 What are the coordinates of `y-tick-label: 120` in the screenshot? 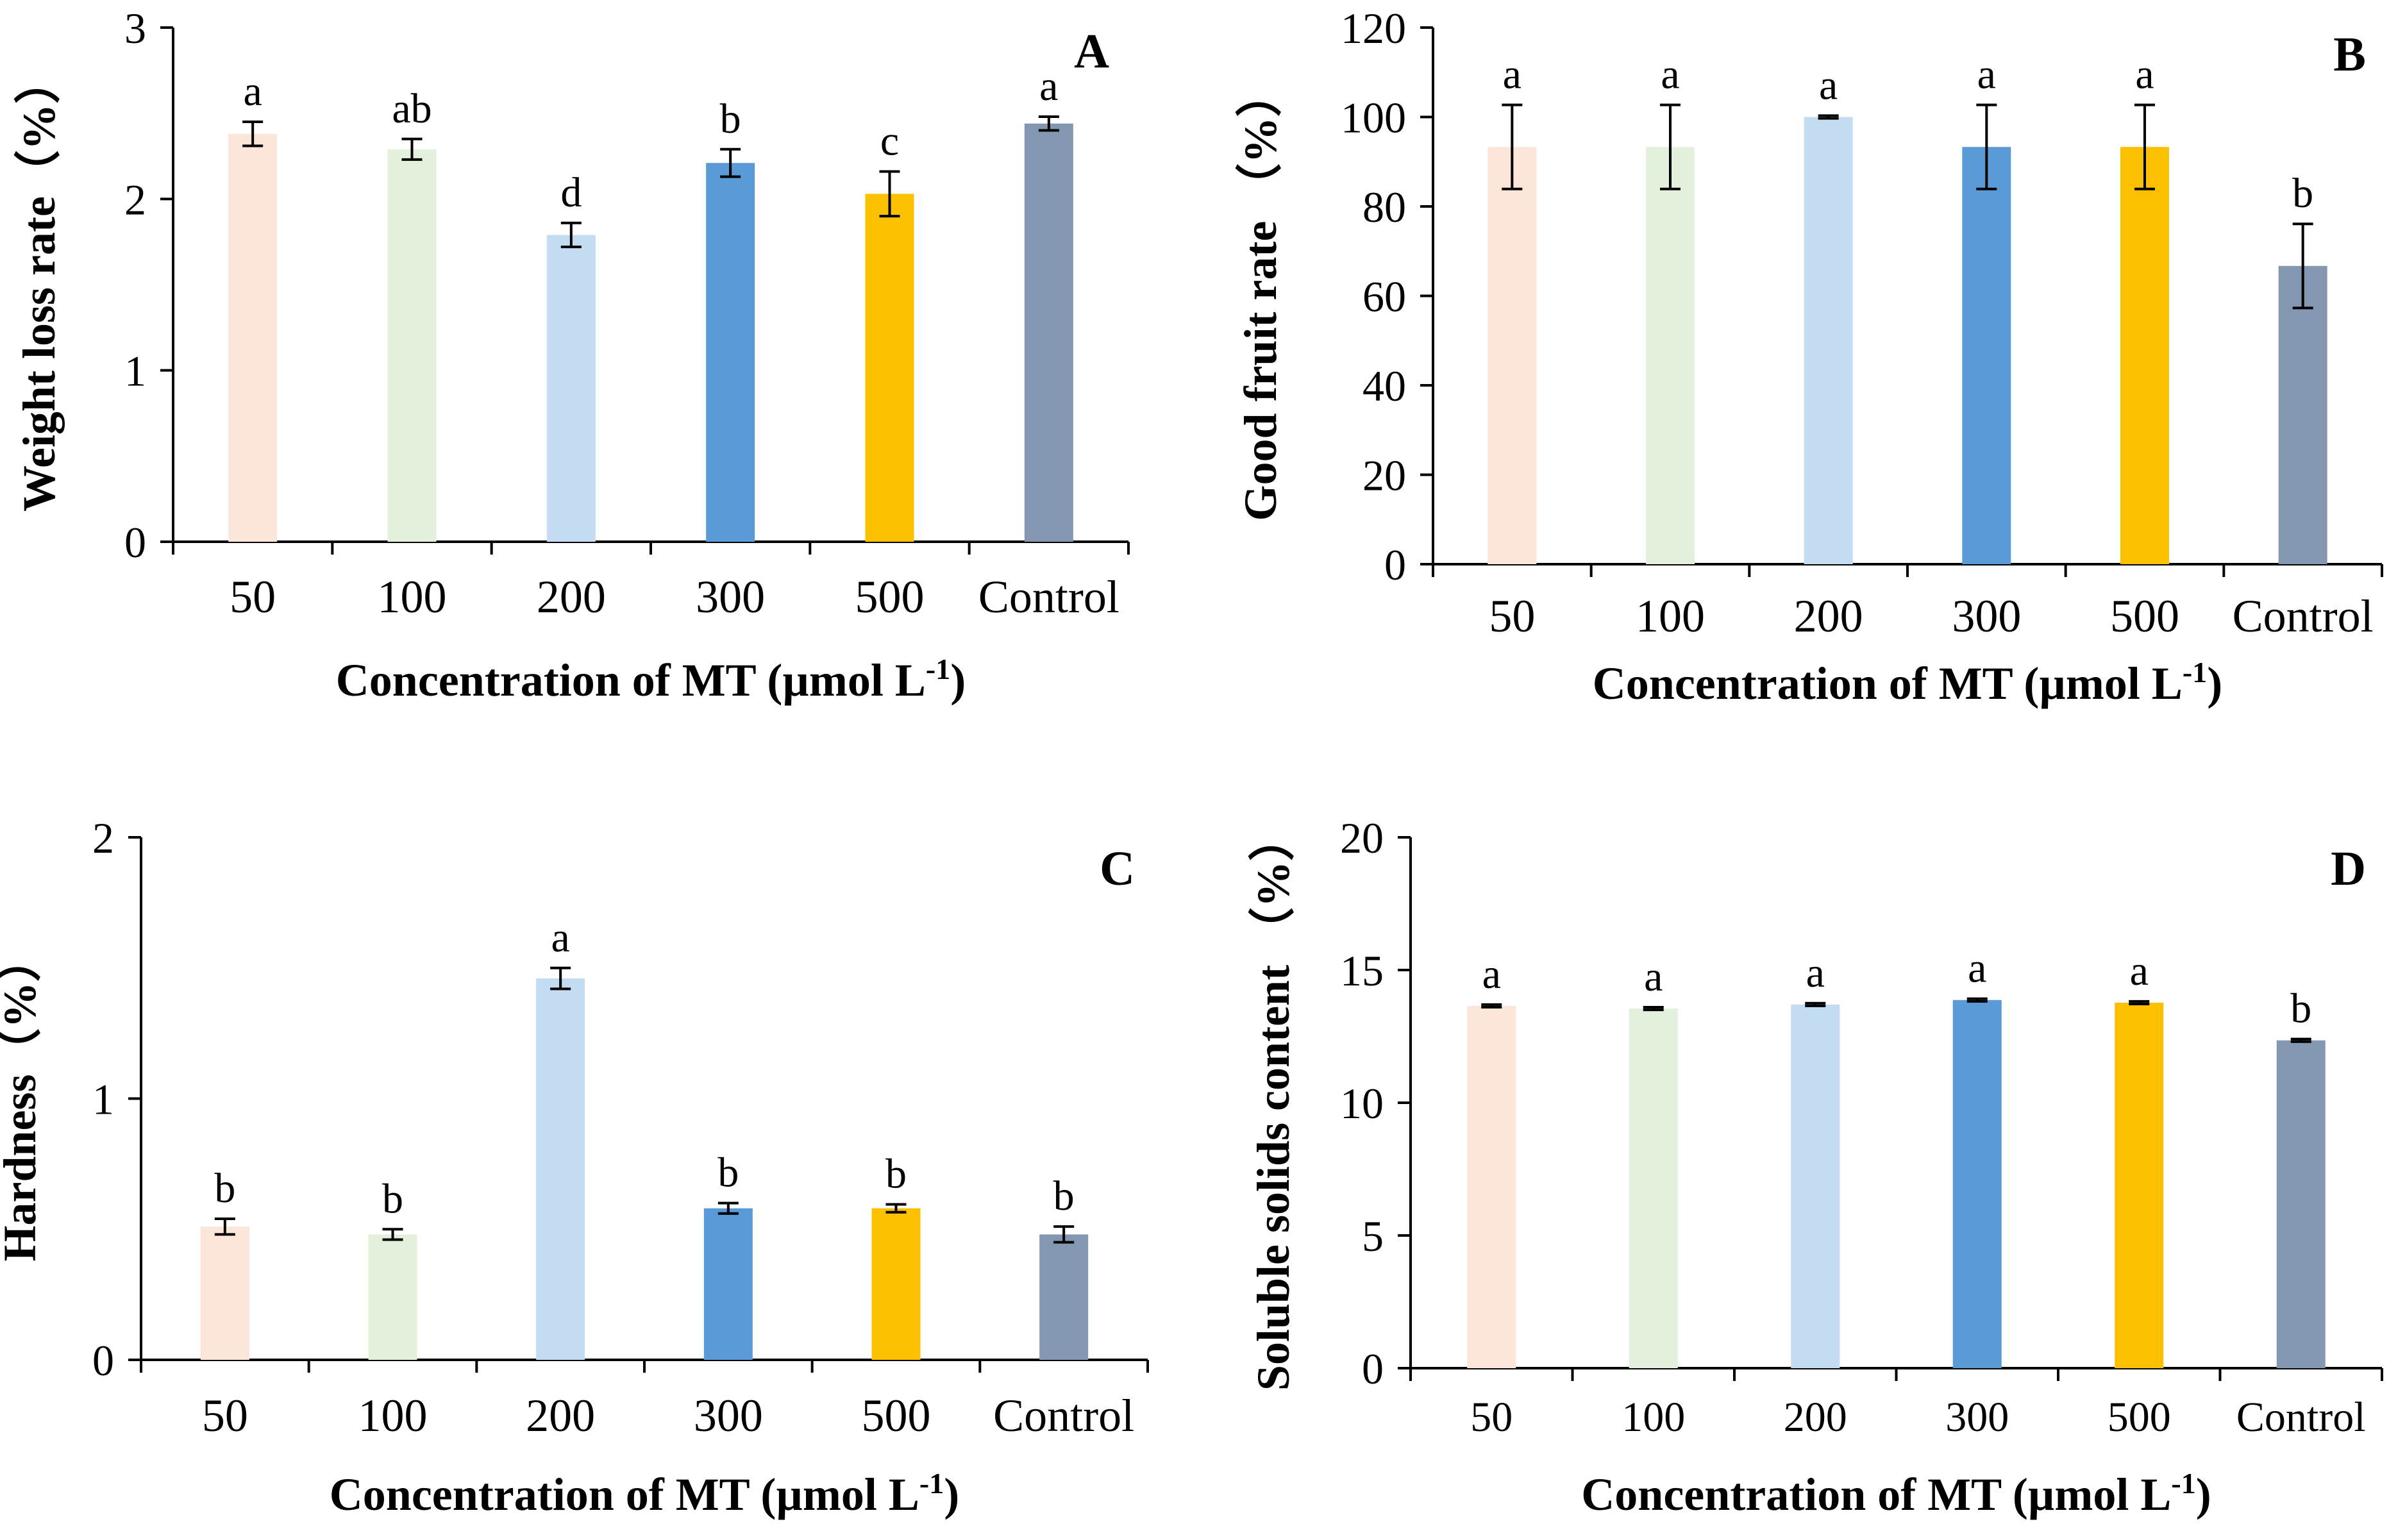 It's located at (1373, 28).